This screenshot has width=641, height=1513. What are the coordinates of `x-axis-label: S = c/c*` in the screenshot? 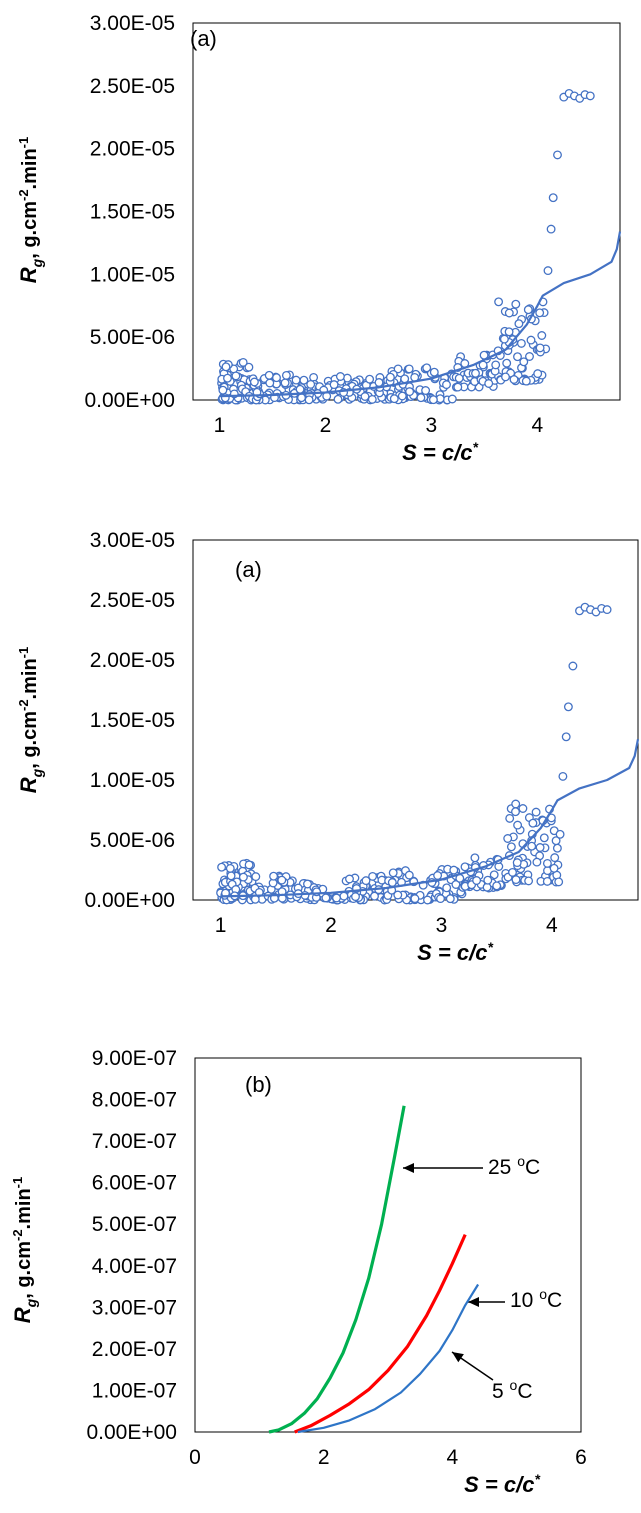 It's located at (502, 1484).